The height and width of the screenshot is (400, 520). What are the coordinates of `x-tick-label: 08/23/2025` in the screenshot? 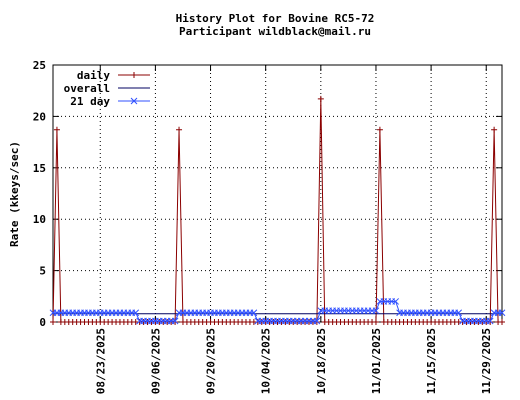 It's located at (100, 361).